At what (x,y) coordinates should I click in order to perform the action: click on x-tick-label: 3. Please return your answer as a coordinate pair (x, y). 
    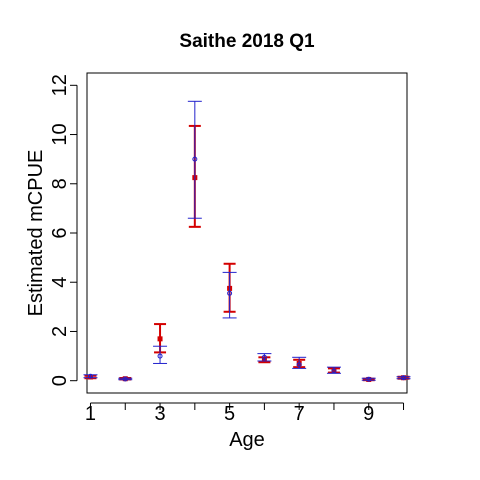
    Looking at the image, I should click on (159, 414).